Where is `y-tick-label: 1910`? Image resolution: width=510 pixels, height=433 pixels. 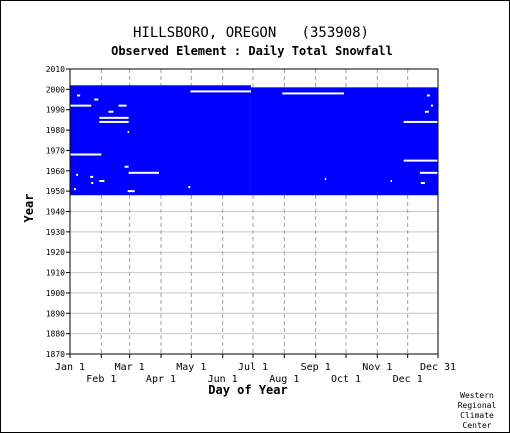 y-tick-label: 1910 is located at coordinates (55, 273).